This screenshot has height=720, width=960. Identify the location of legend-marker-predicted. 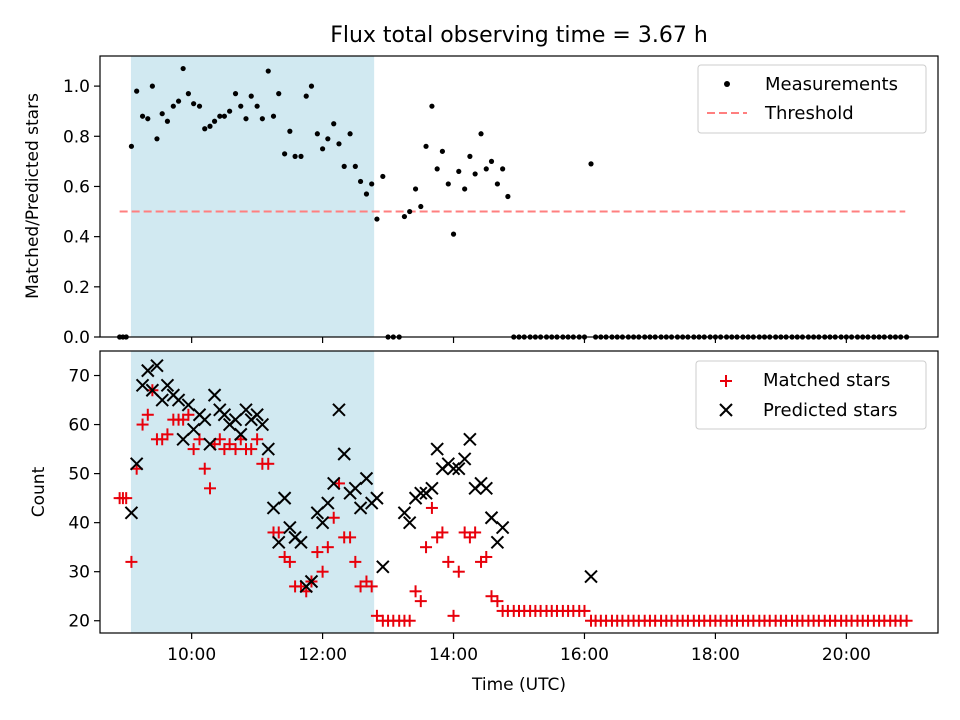
(726, 410).